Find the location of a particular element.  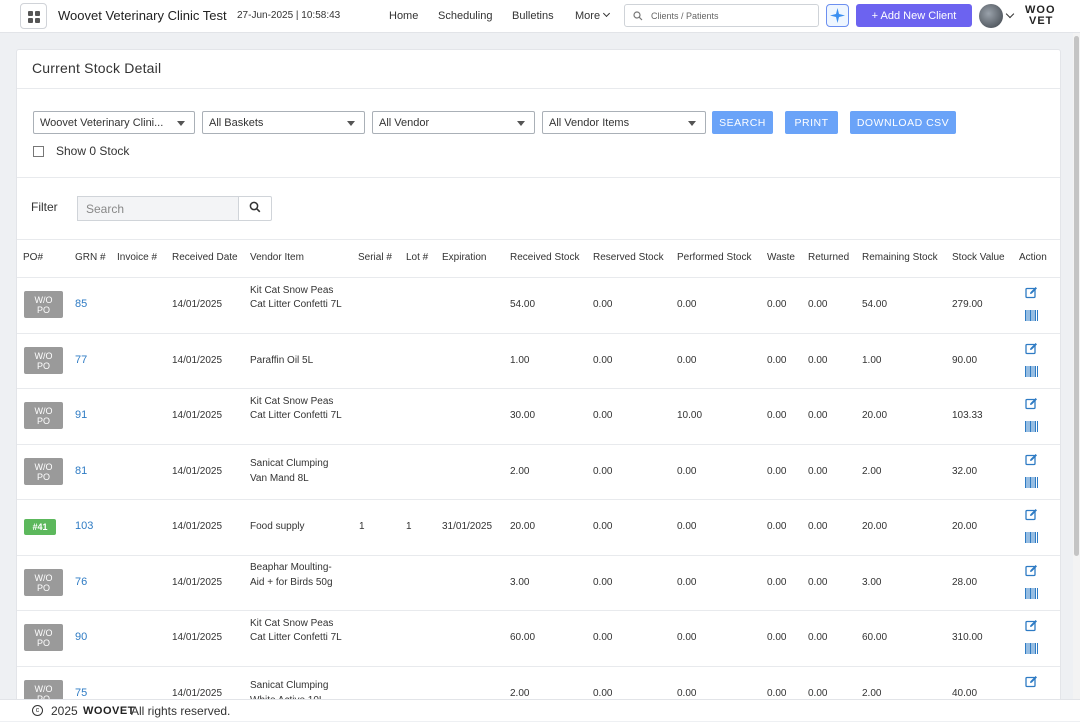

client-search is located at coordinates (721, 15).